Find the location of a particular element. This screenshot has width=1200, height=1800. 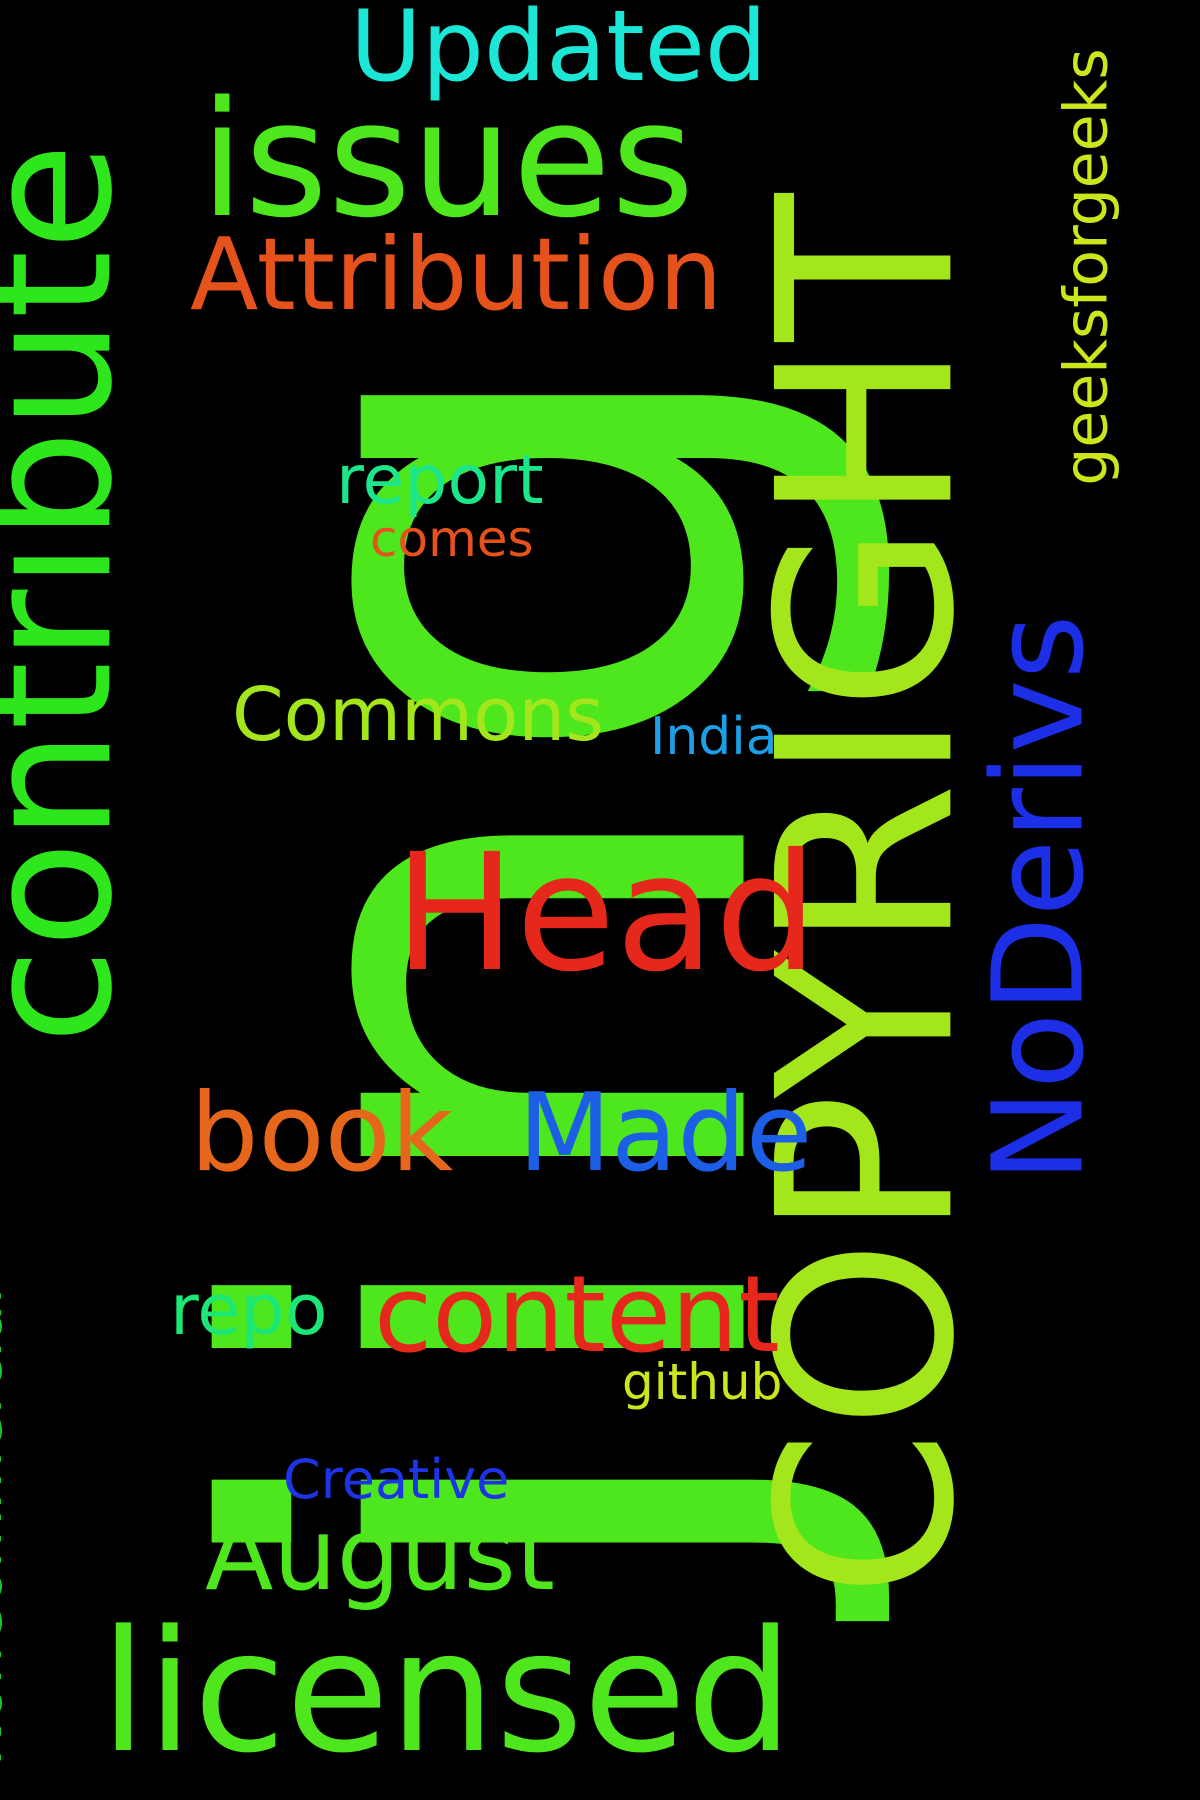

word-head: Head is located at coordinates (606, 914).